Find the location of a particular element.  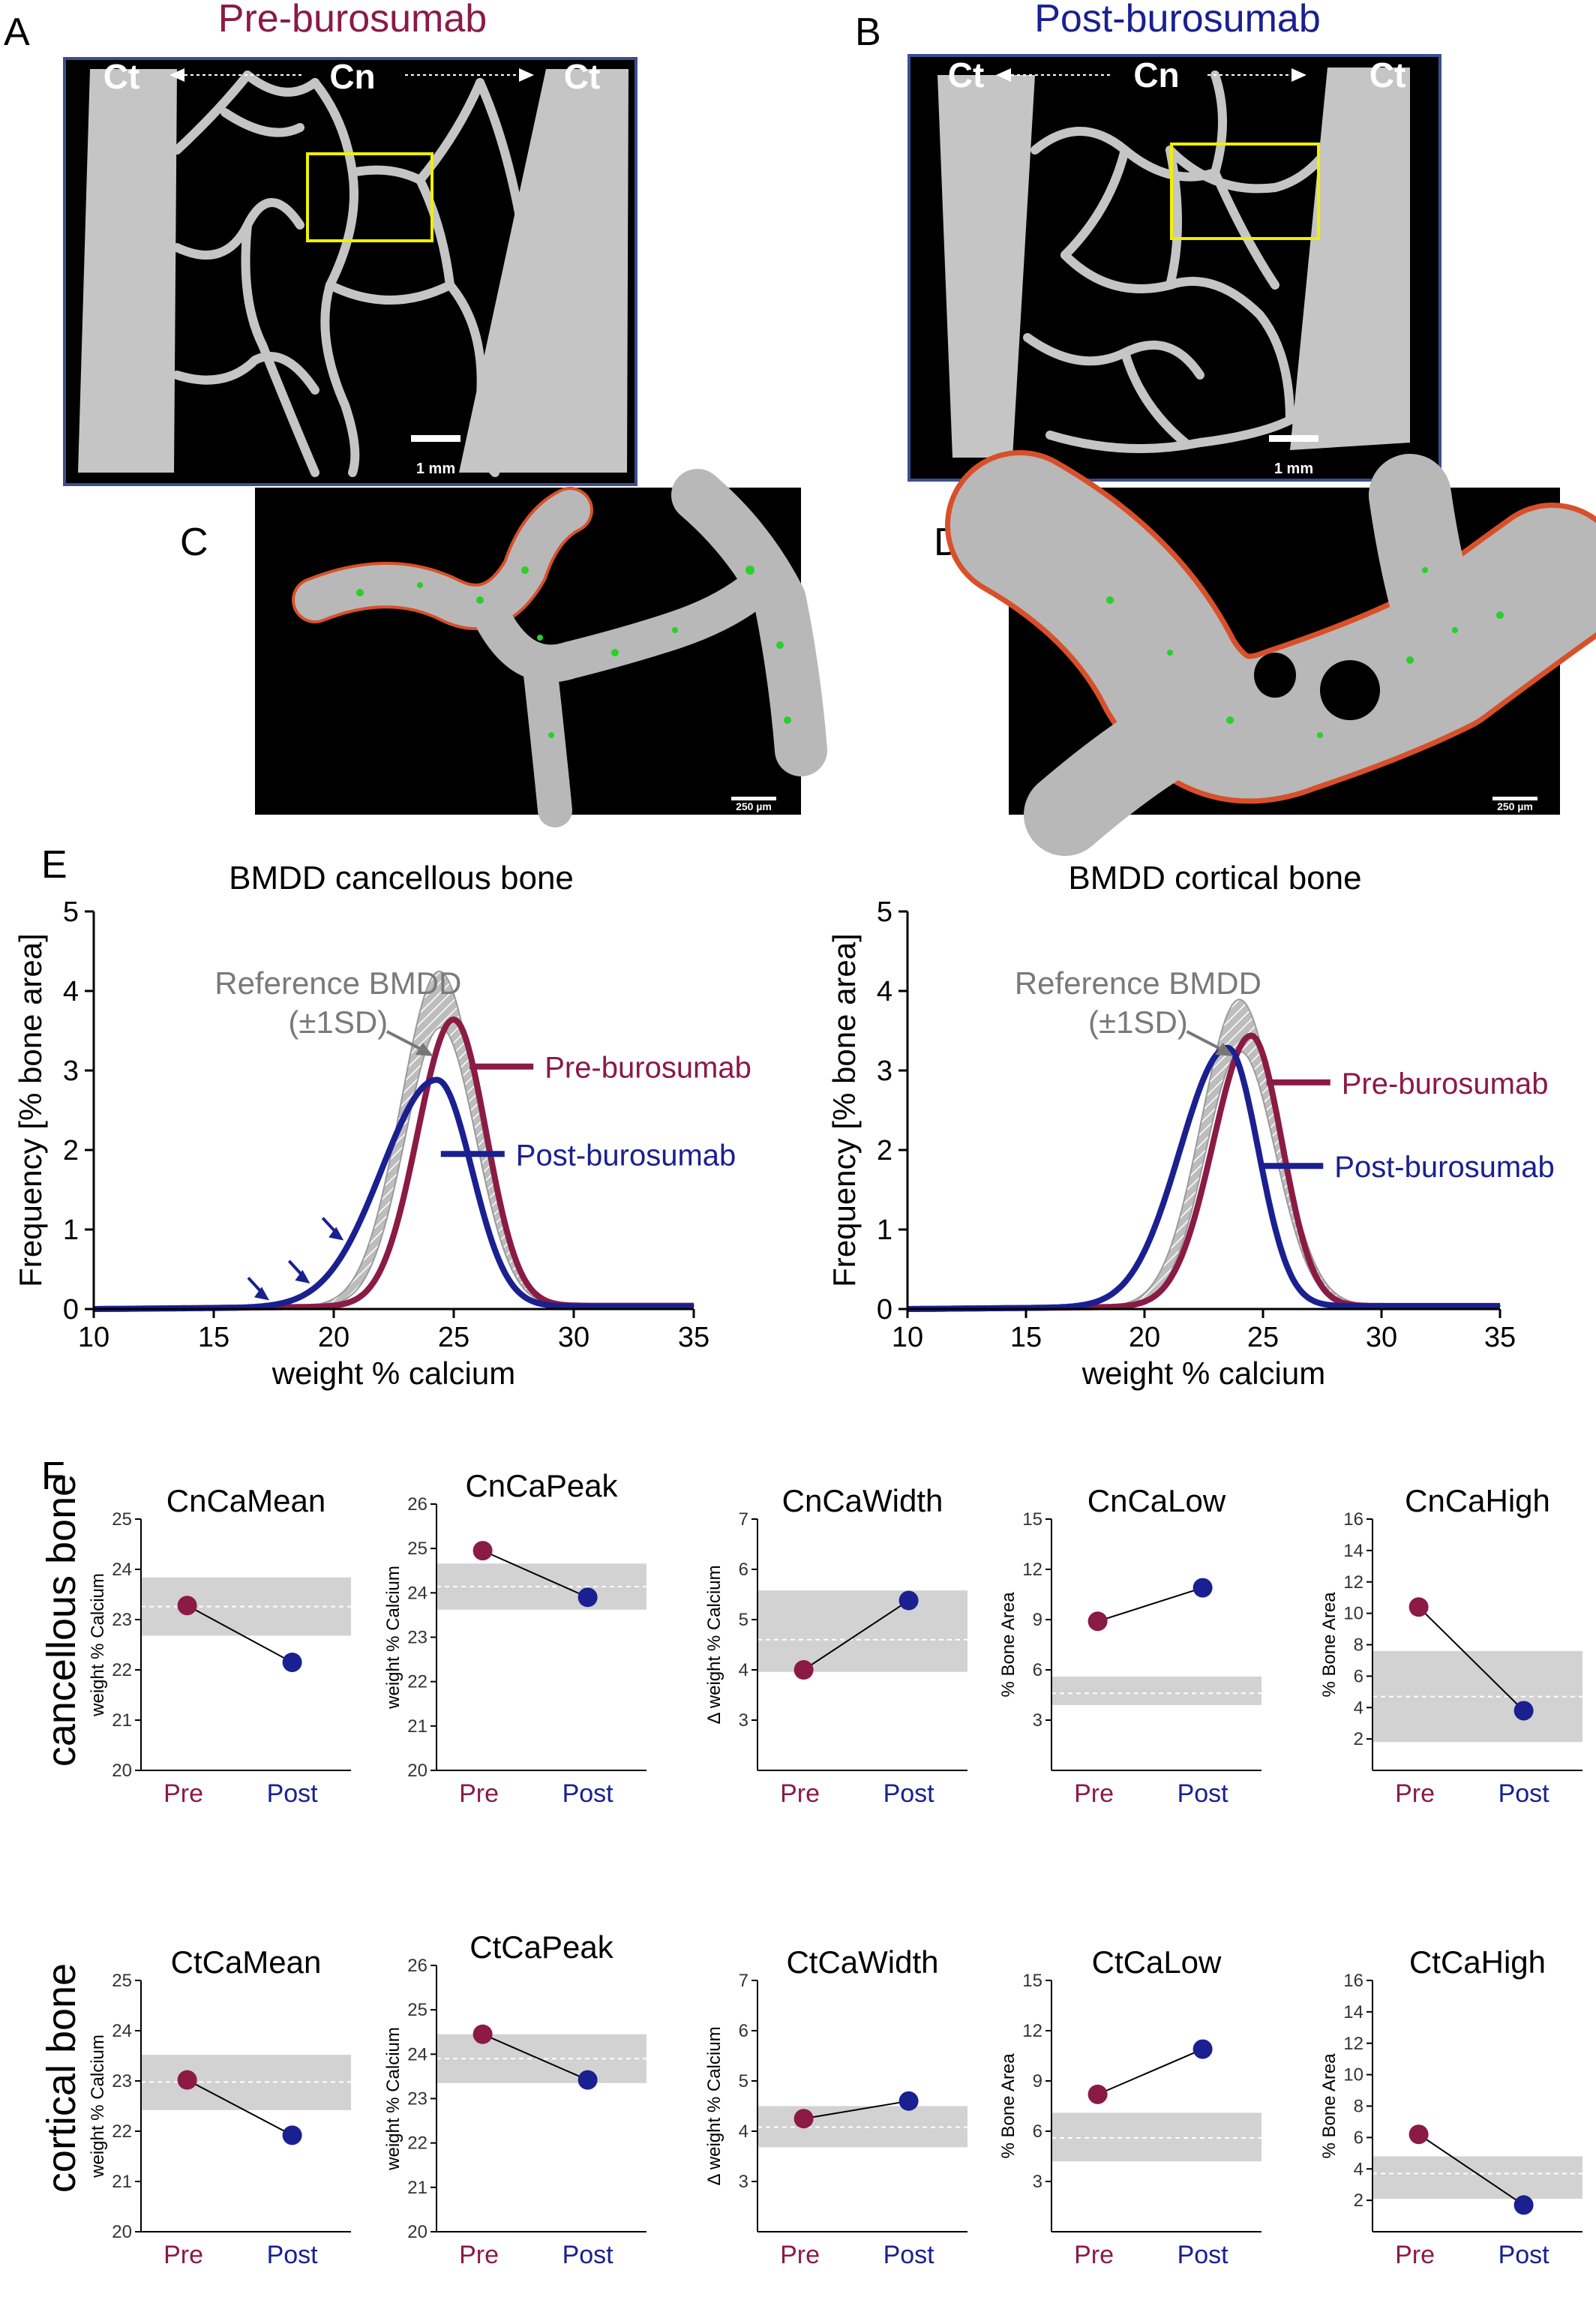

zoom-image-pre is located at coordinates (541, 648).